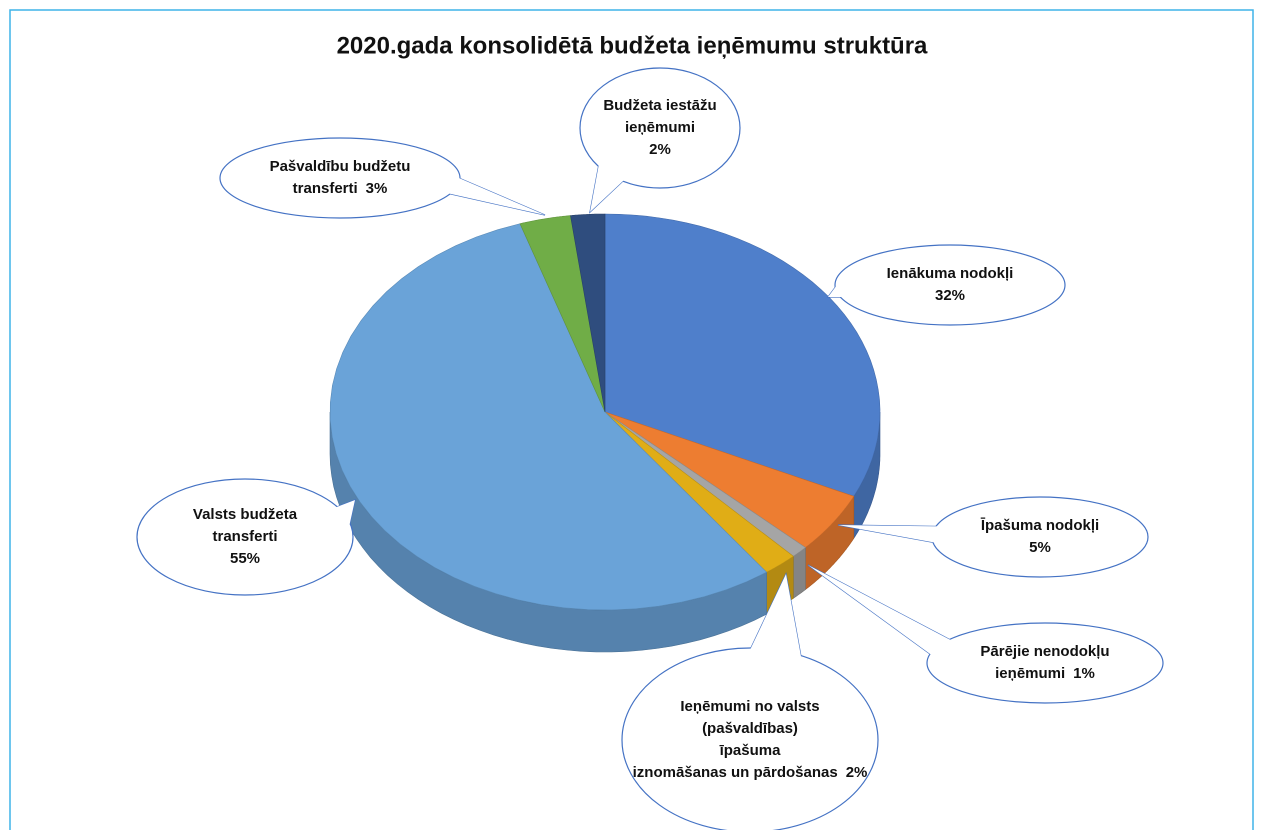 The height and width of the screenshot is (830, 1263). I want to click on data-label-value: 3%, so click(377, 188).